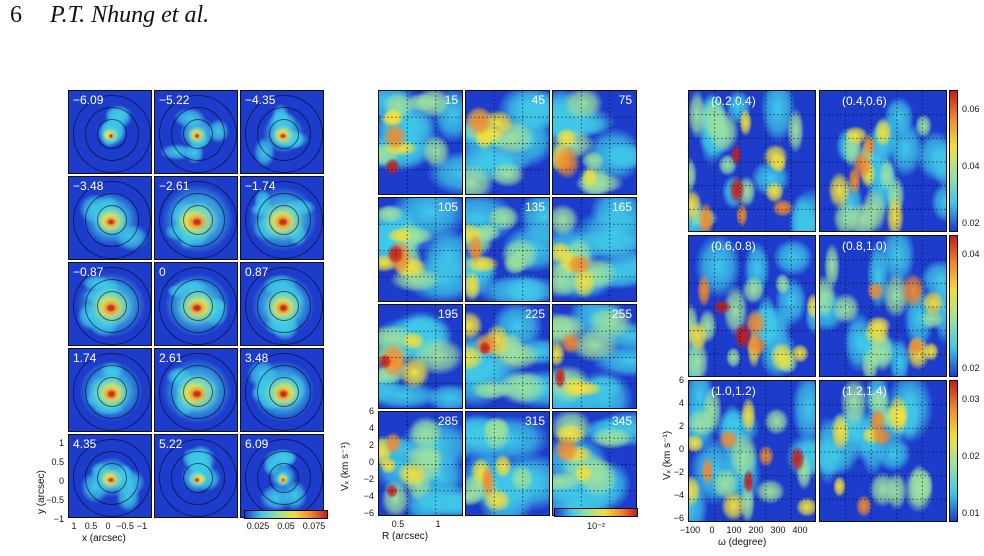 This screenshot has height=556, width=984. I want to click on tick-label: 0.04, so click(971, 166).